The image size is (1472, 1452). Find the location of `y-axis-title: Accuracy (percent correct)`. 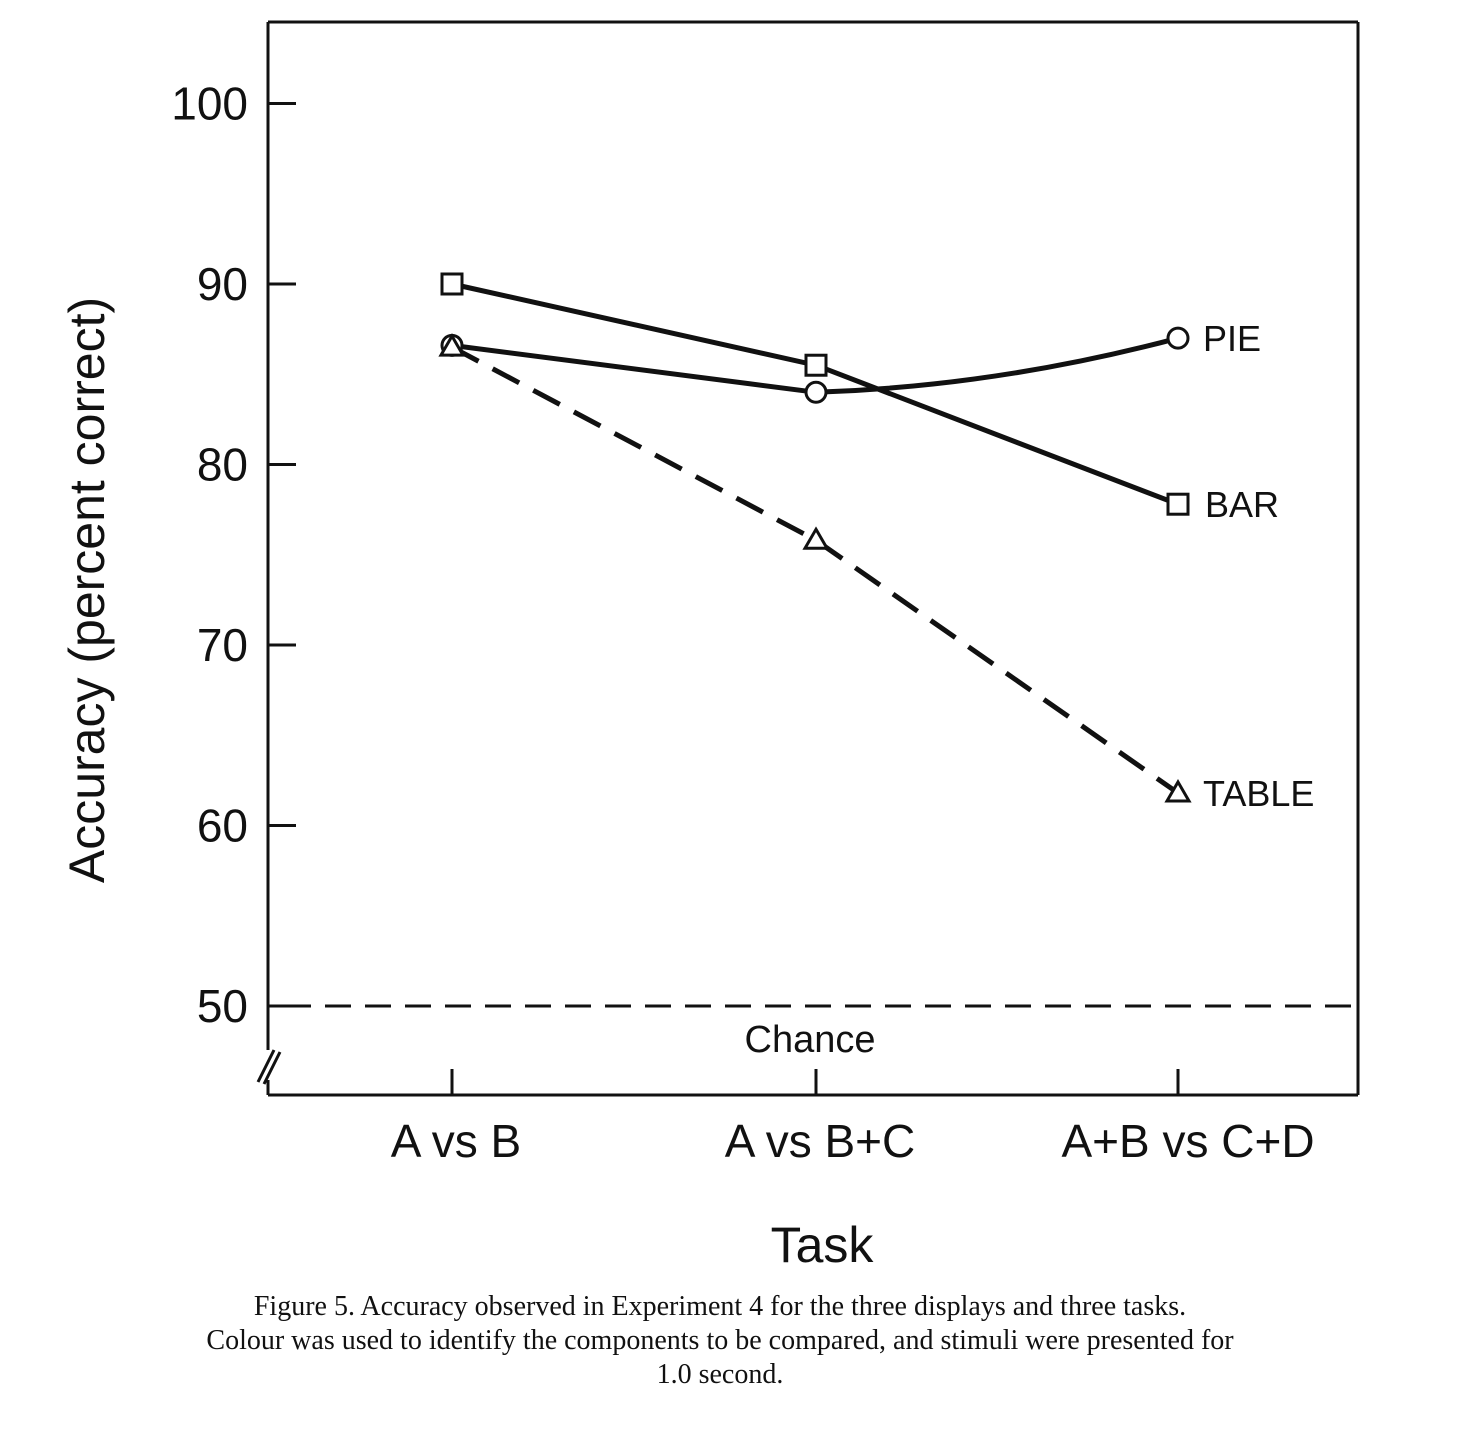

y-axis-title: Accuracy (percent correct) is located at coordinates (87, 590).